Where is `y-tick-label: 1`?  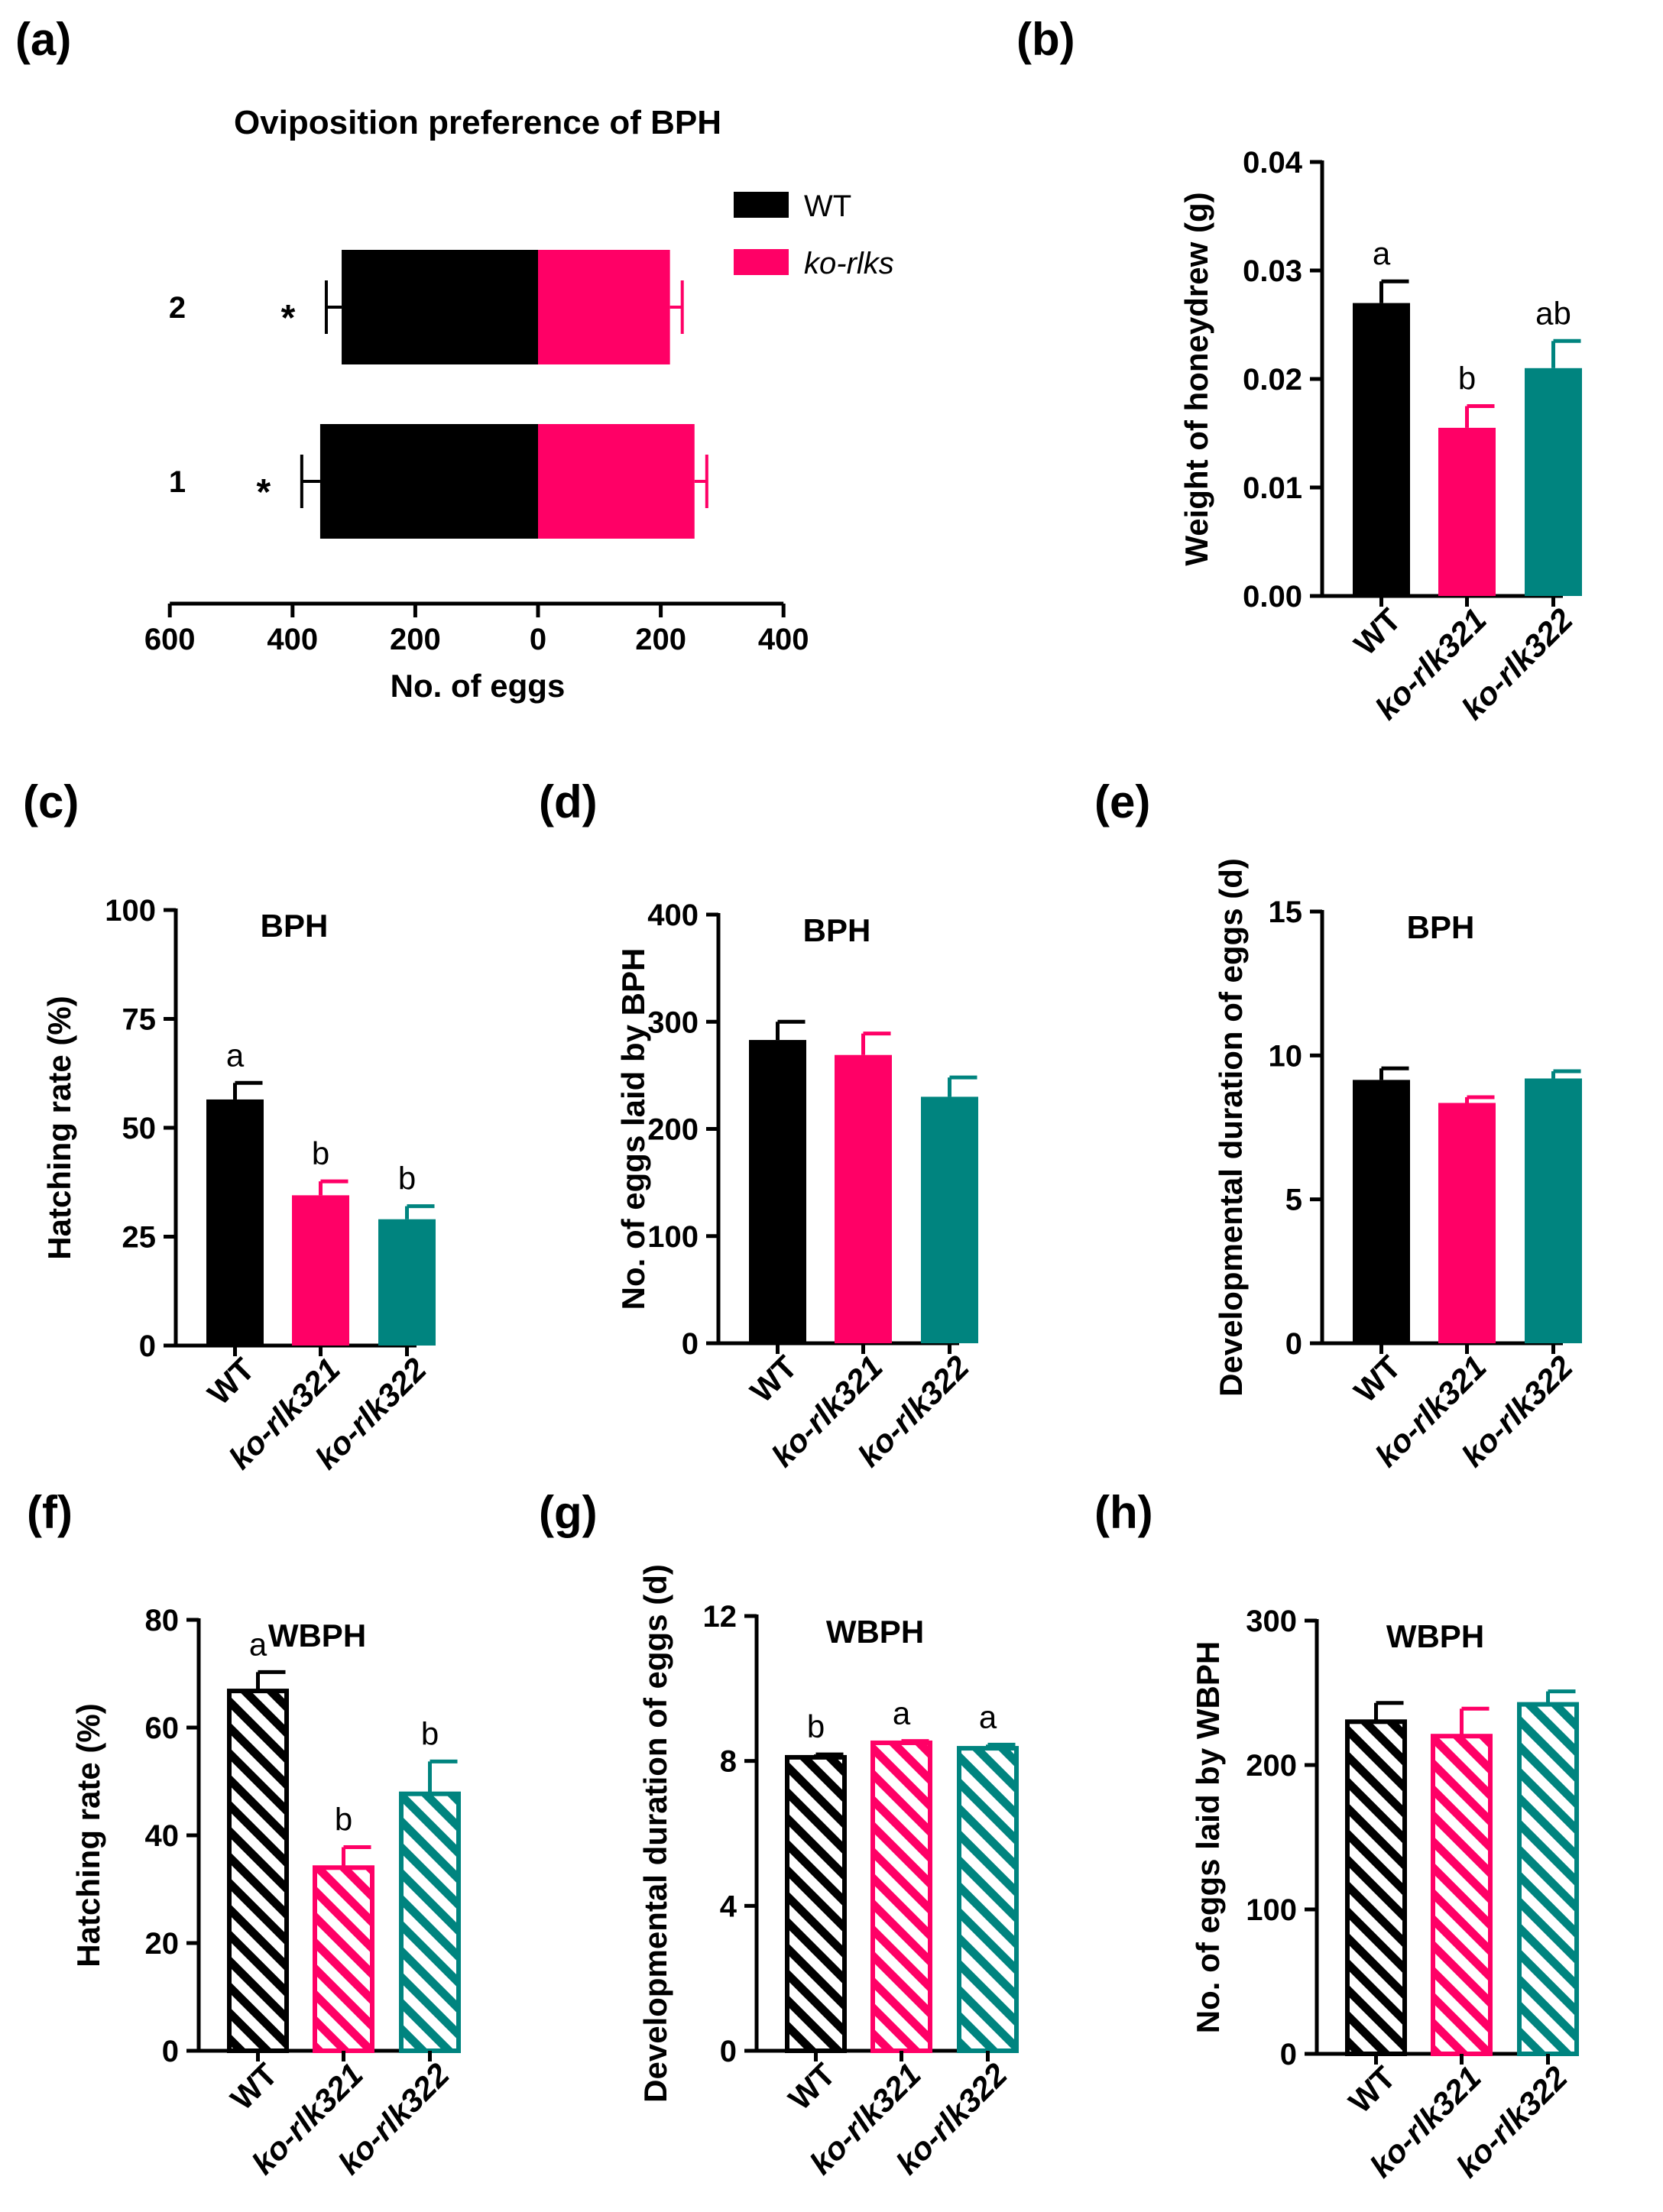
y-tick-label: 1 is located at coordinates (178, 482).